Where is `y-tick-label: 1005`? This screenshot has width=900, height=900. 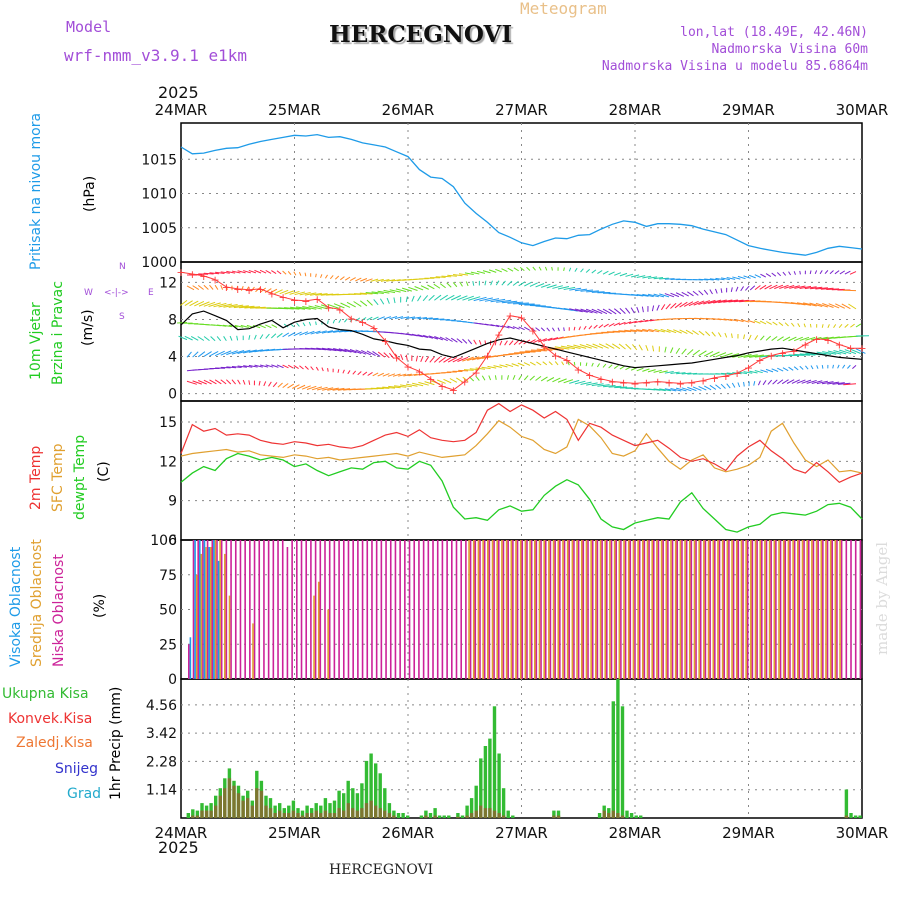
y-tick-label: 1005 is located at coordinates (159, 229).